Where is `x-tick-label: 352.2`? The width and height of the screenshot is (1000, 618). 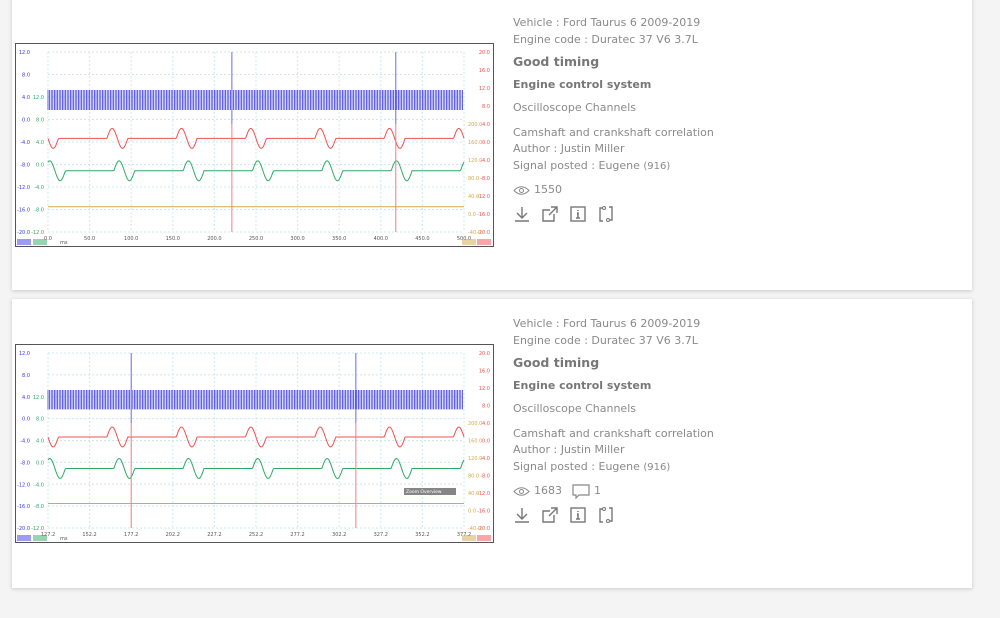
x-tick-label: 352.2 is located at coordinates (422, 535).